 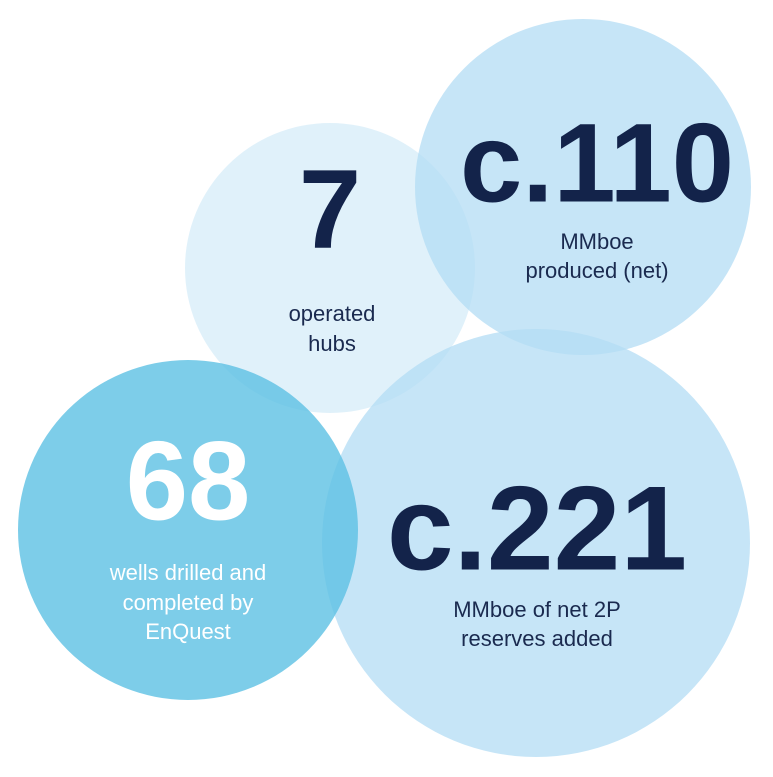 What do you see at coordinates (332, 313) in the screenshot?
I see `caption: operated` at bounding box center [332, 313].